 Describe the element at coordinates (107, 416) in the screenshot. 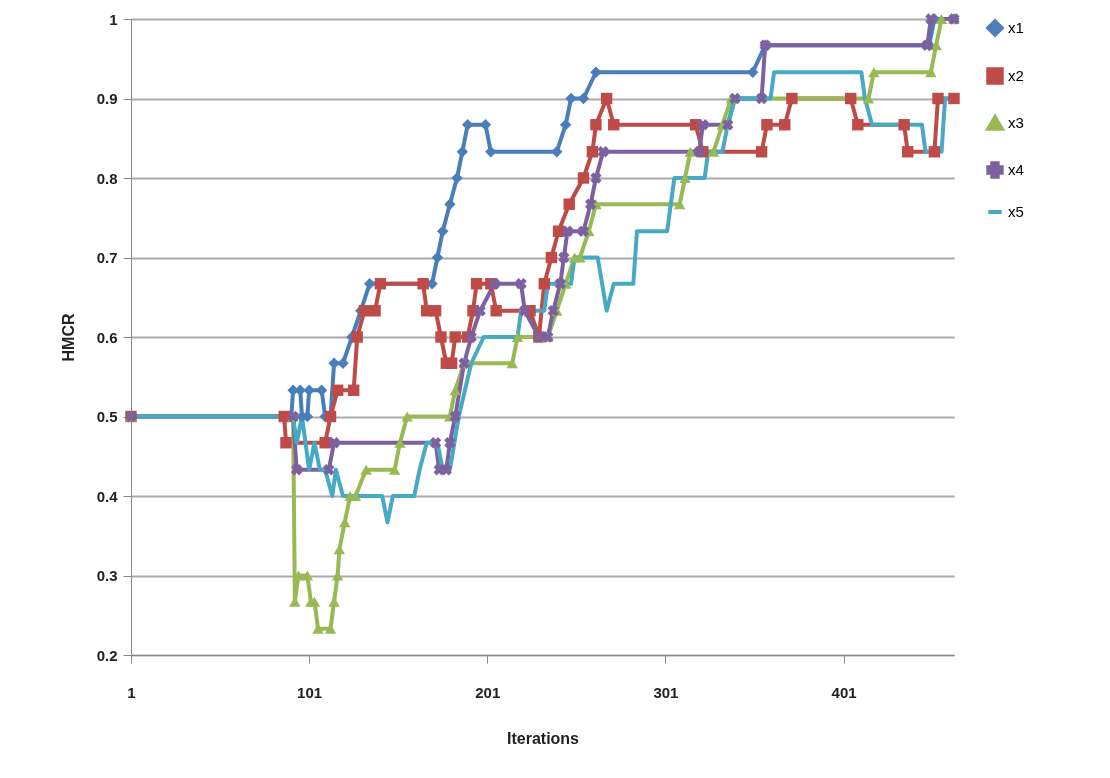

I see `y-tick-label: 0.5` at that location.